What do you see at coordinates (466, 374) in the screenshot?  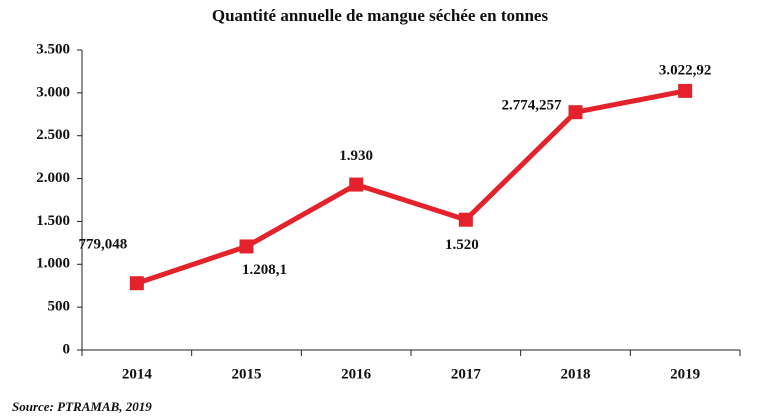 I see `x-tick-label: 2017` at bounding box center [466, 374].